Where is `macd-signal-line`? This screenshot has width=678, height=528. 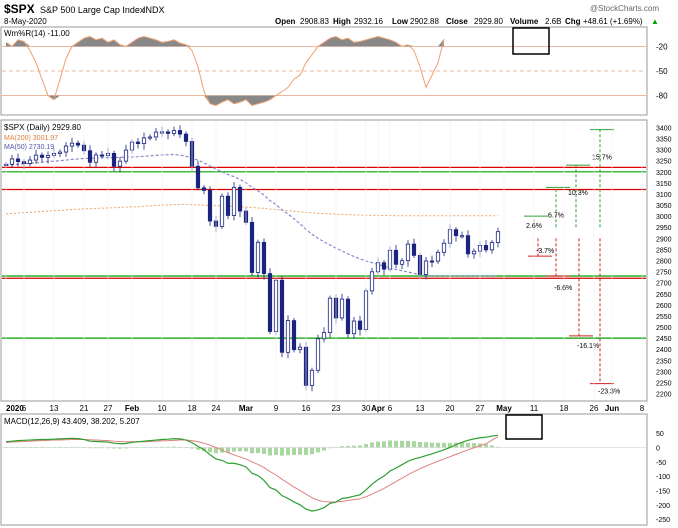 macd-signal-line is located at coordinates (252, 469).